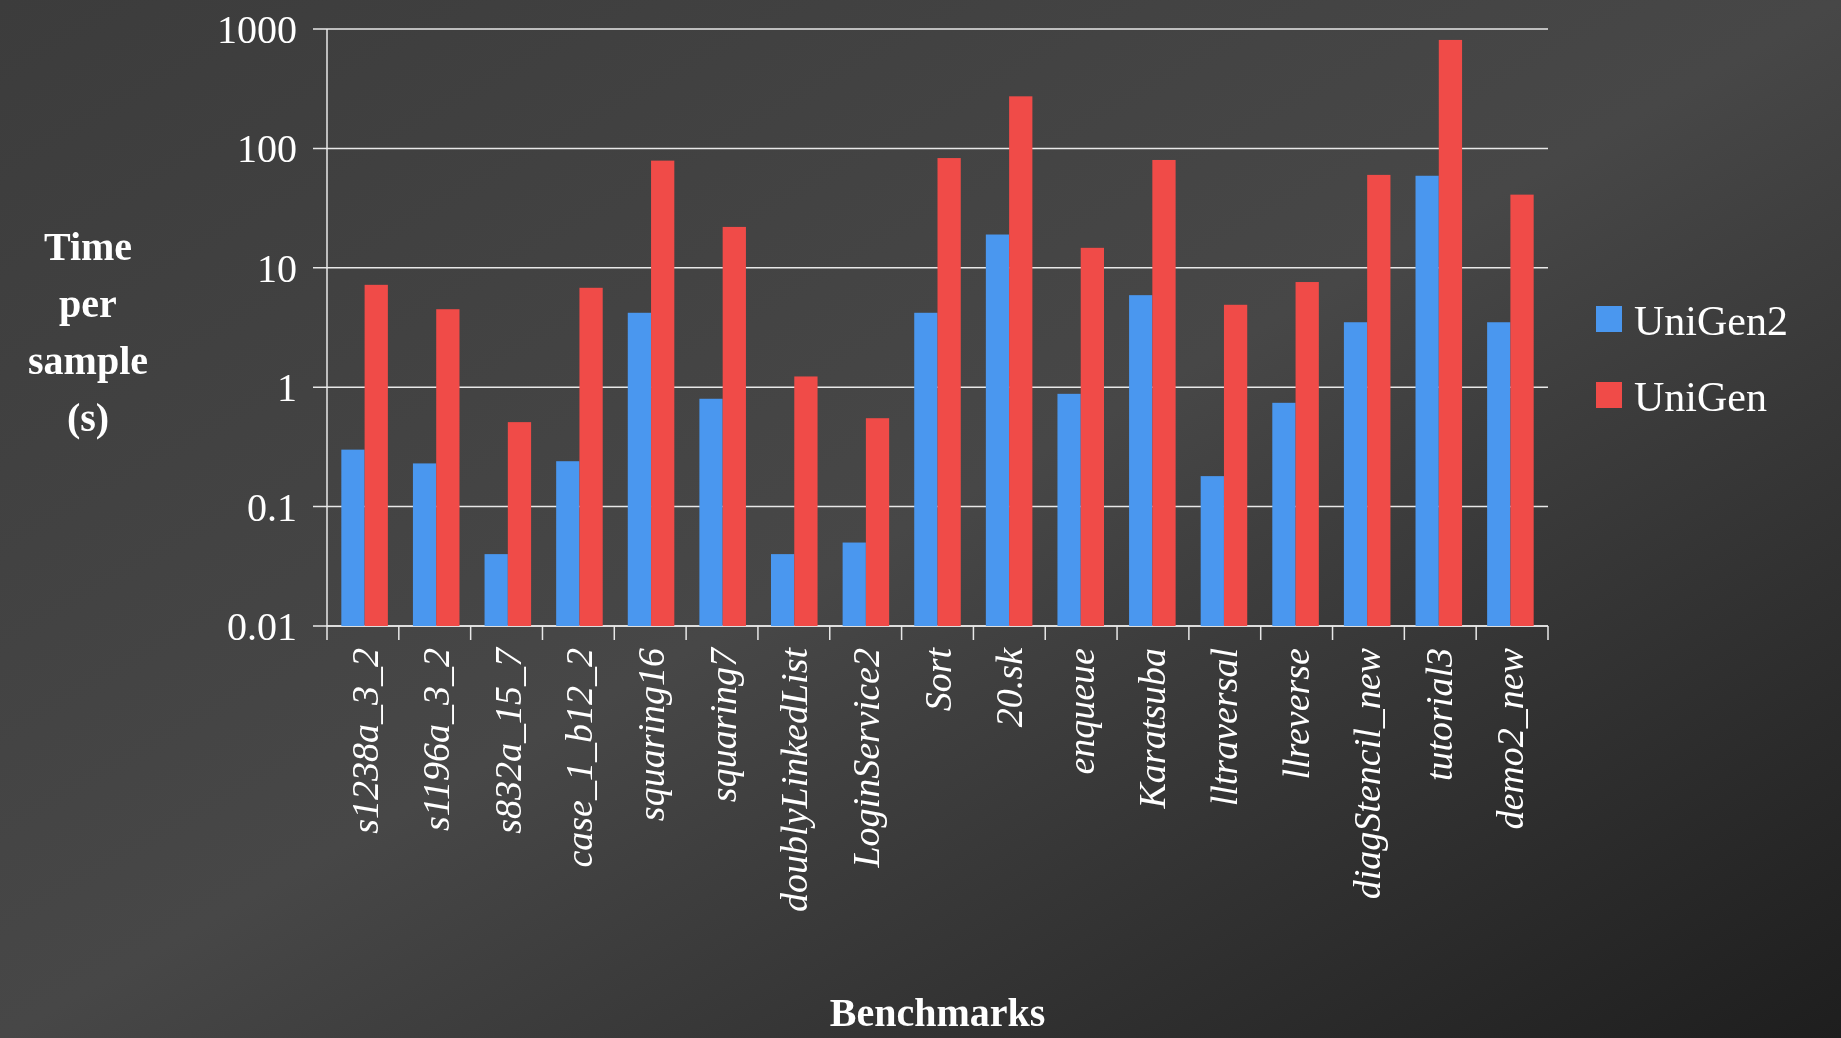  I want to click on legend-label: UniGen, so click(1700, 396).